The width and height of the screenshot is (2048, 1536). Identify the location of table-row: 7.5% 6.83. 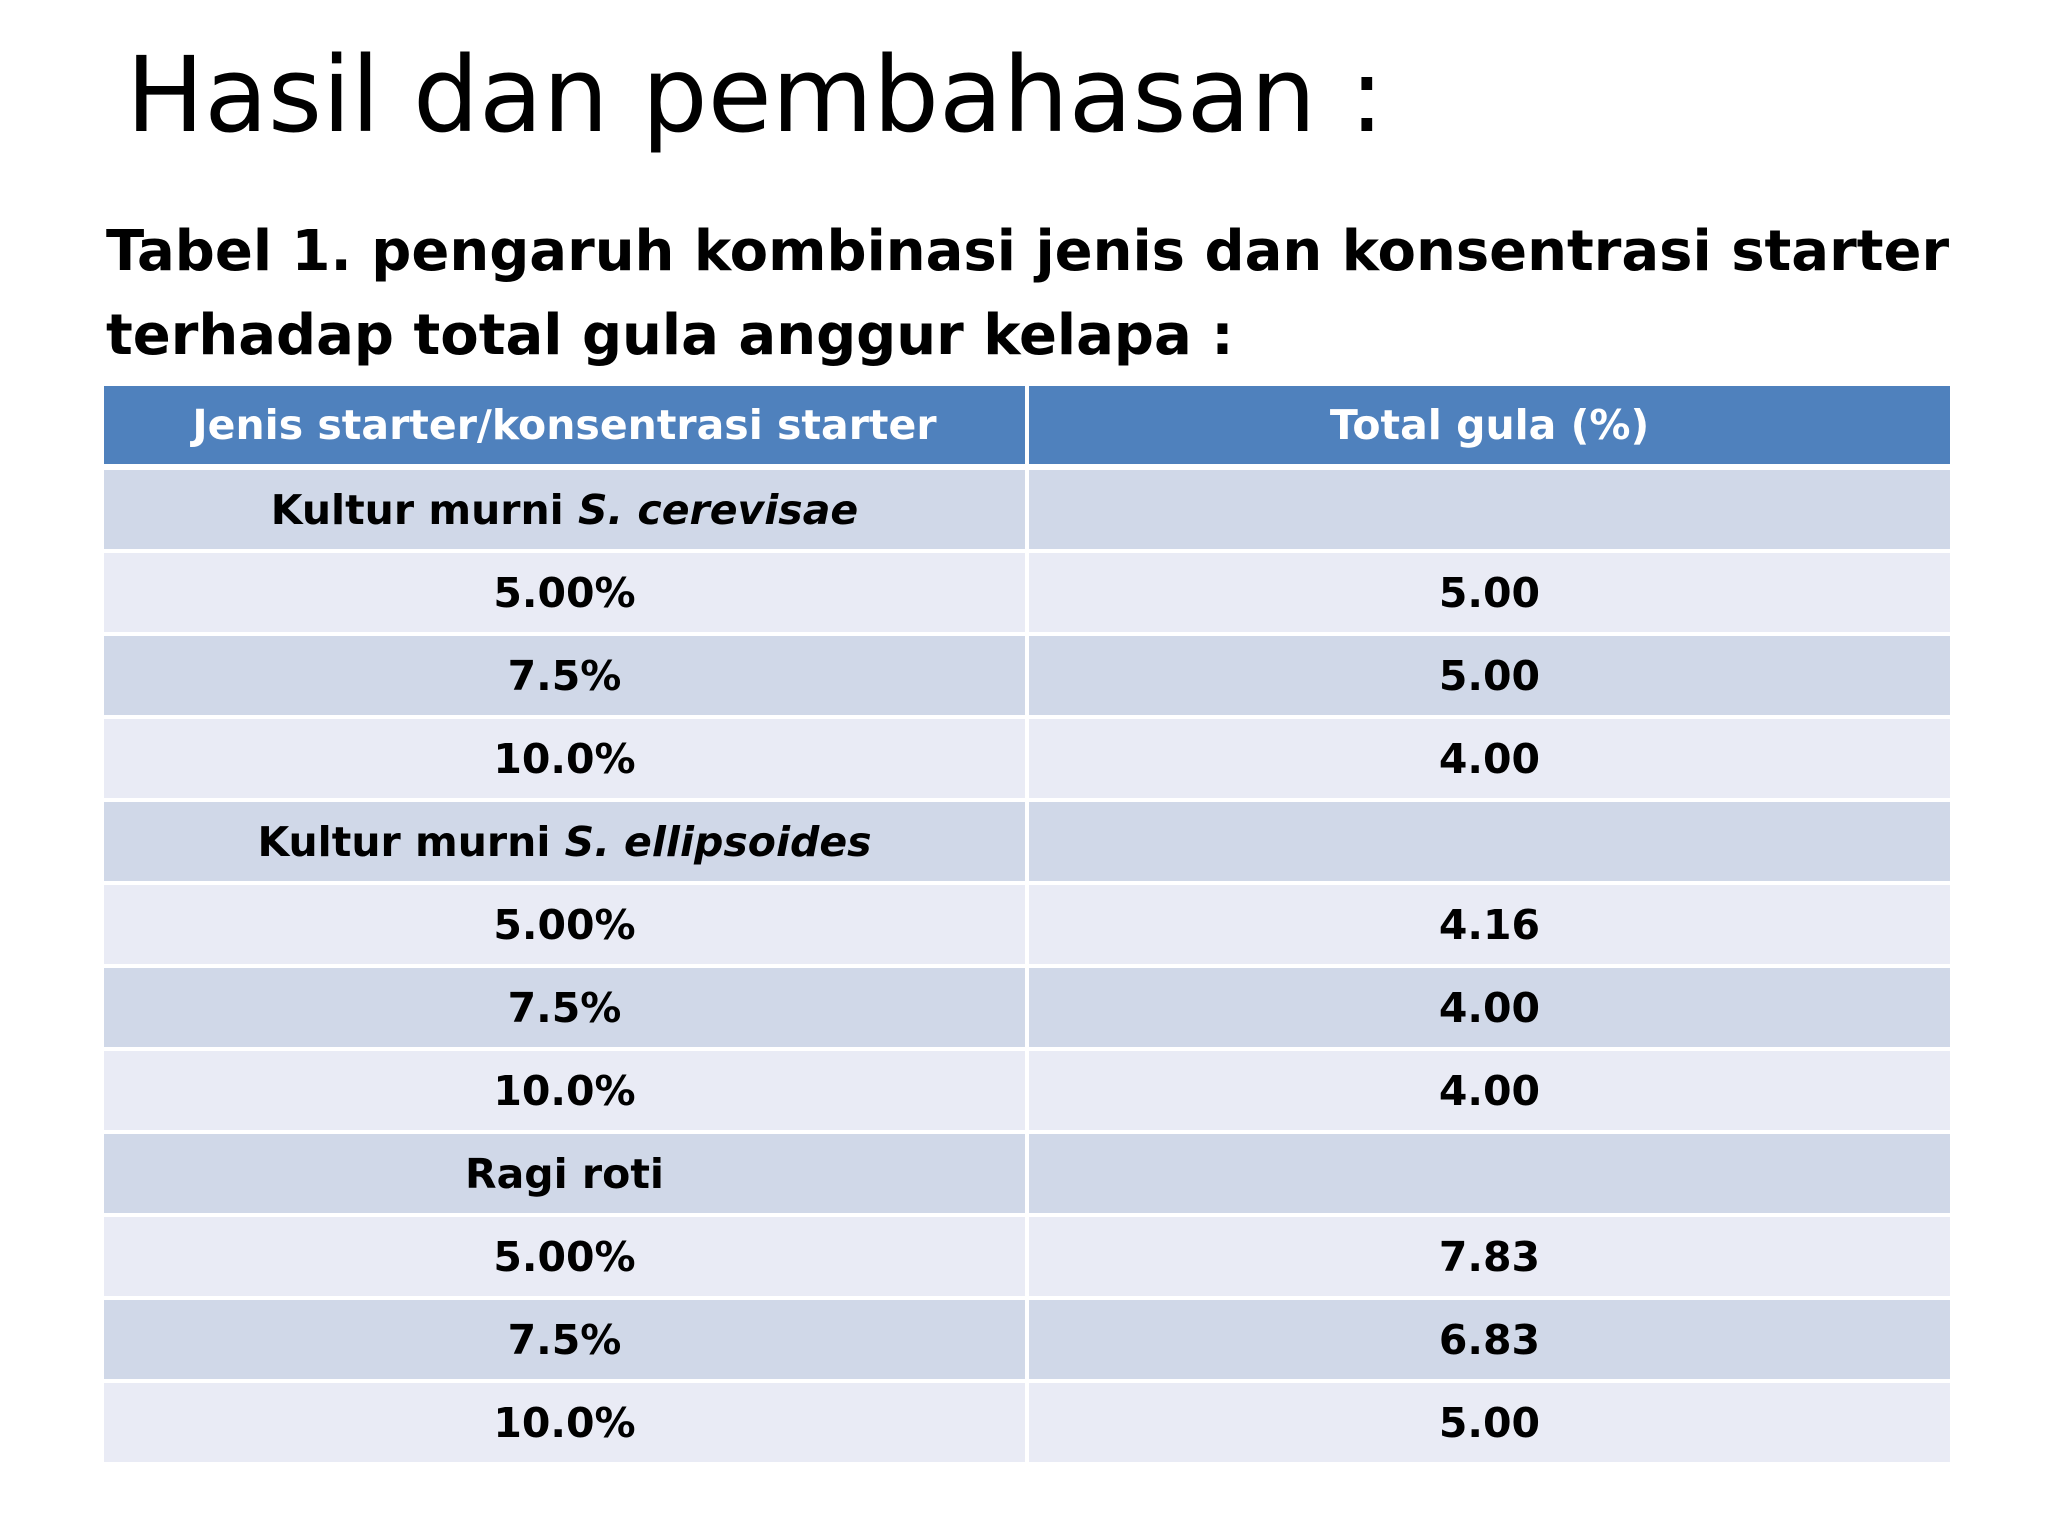
(1027, 1340).